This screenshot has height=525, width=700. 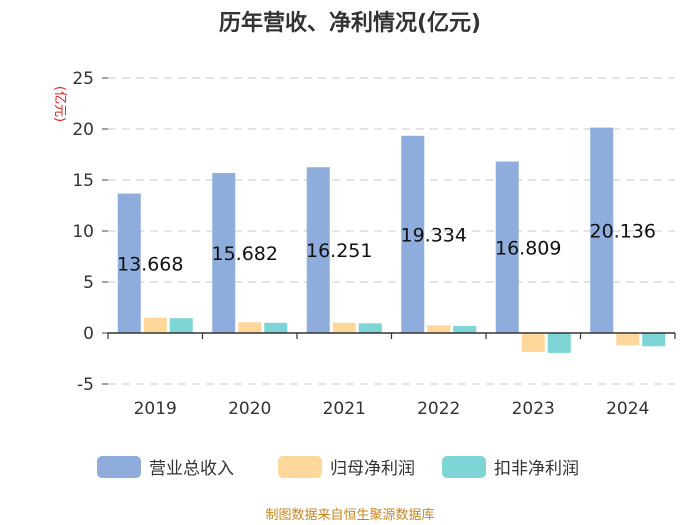 I want to click on data-label: 16.809, so click(x=528, y=248).